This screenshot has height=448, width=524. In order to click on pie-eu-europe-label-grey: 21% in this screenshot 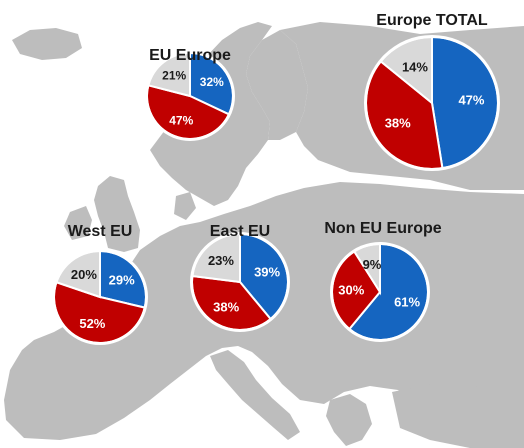, I will do `click(174, 76)`.